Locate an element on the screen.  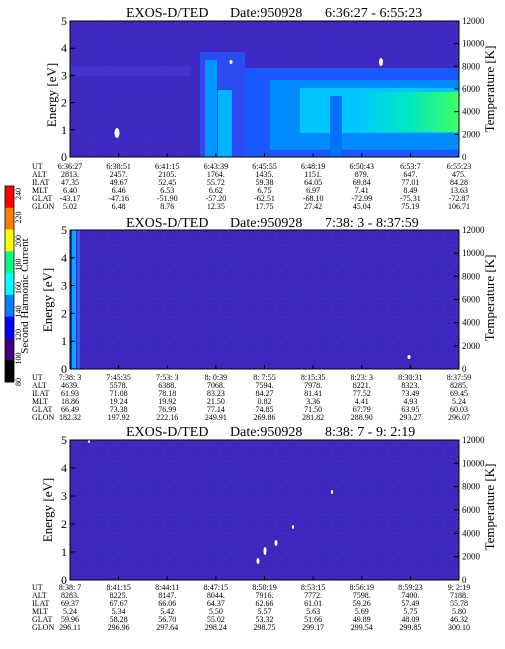
panel-2-table-cell: 83.23 is located at coordinates (216, 393).